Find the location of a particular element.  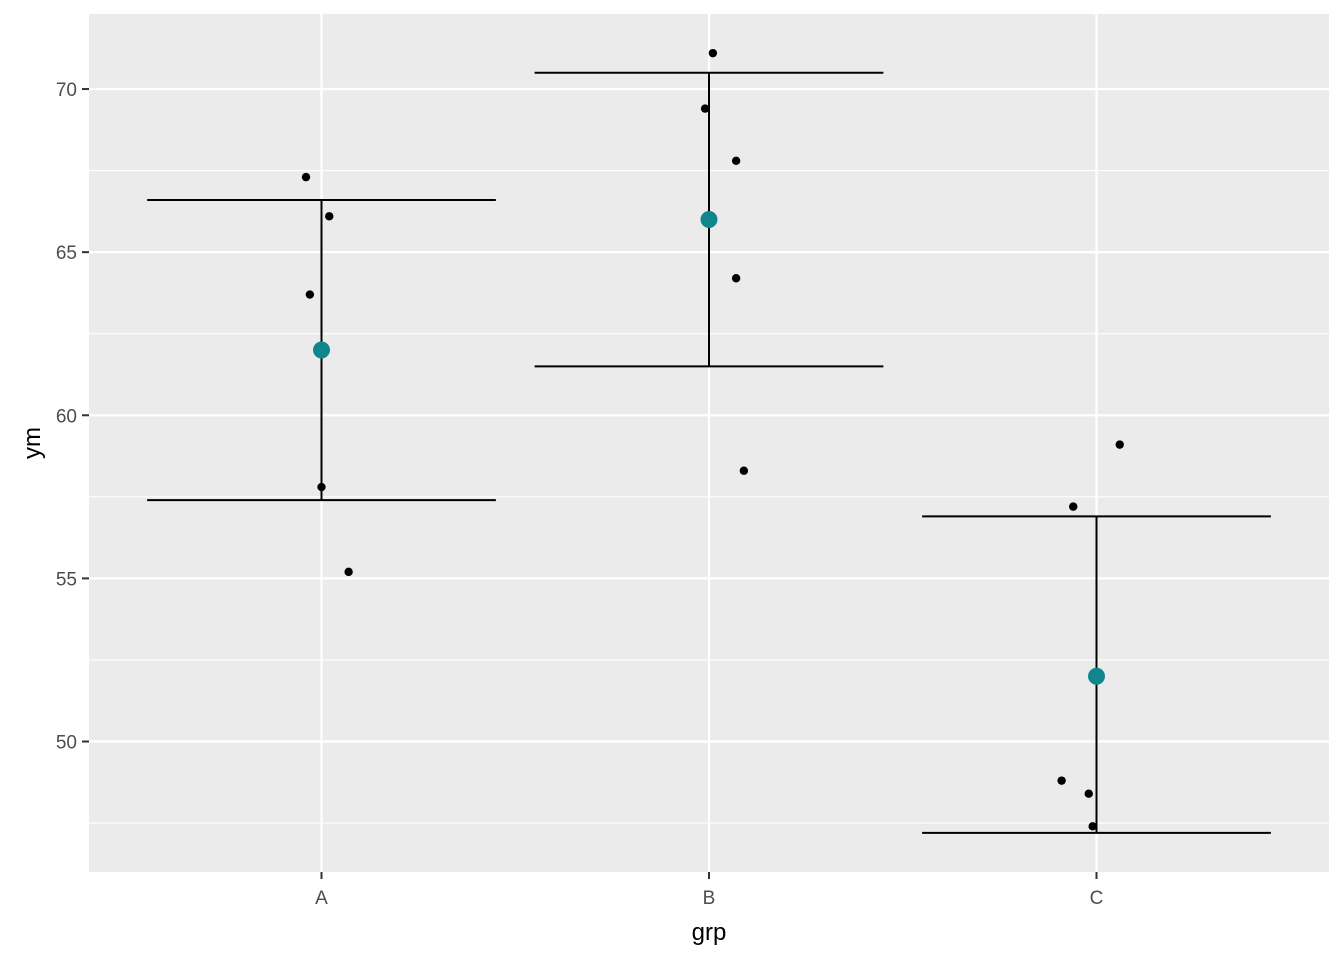

y-tick-label: 50 is located at coordinates (66, 743).